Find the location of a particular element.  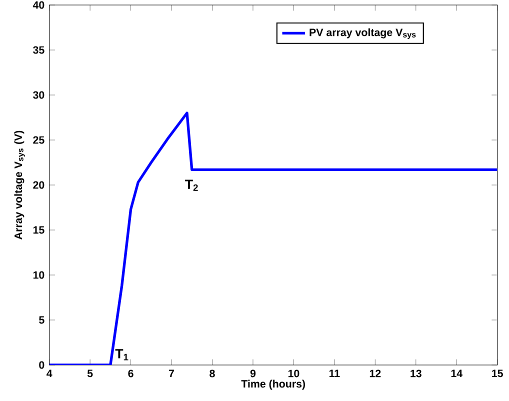

y-tick-label: 35 is located at coordinates (38, 50).